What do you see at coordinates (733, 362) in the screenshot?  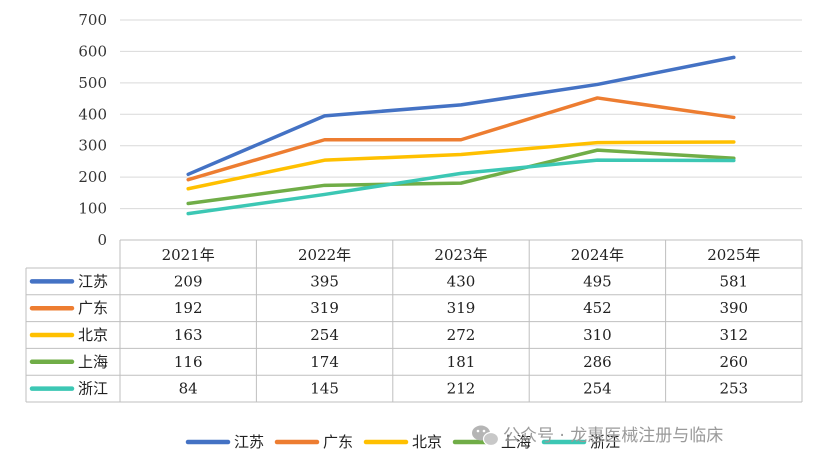 I see `data-label: 260` at bounding box center [733, 362].